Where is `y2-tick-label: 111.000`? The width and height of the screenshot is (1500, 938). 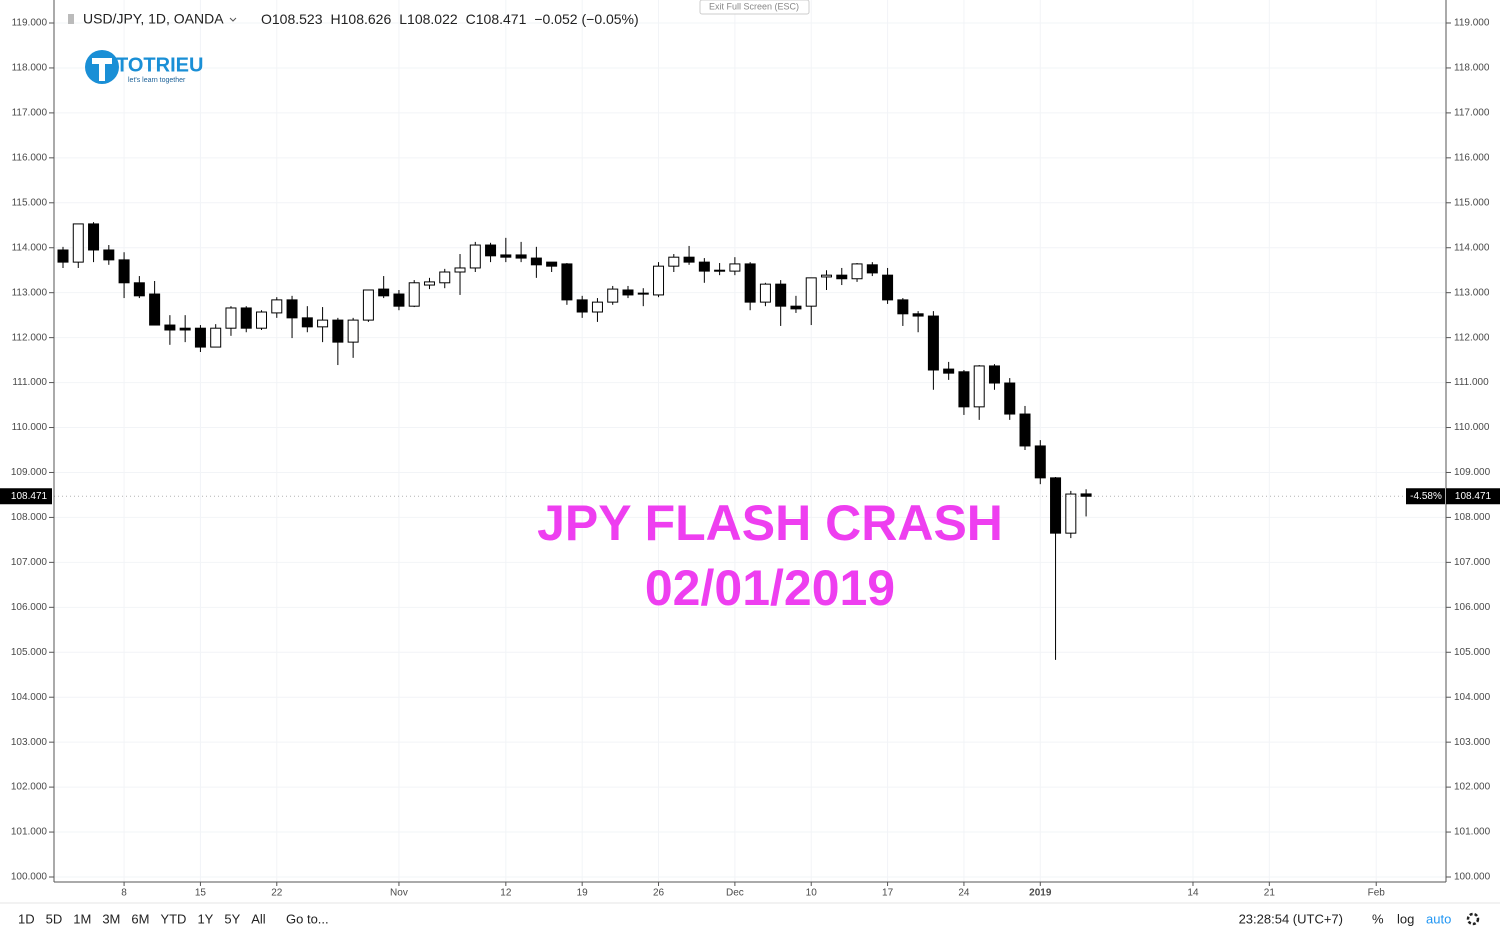 y2-tick-label: 111.000 is located at coordinates (1471, 382).